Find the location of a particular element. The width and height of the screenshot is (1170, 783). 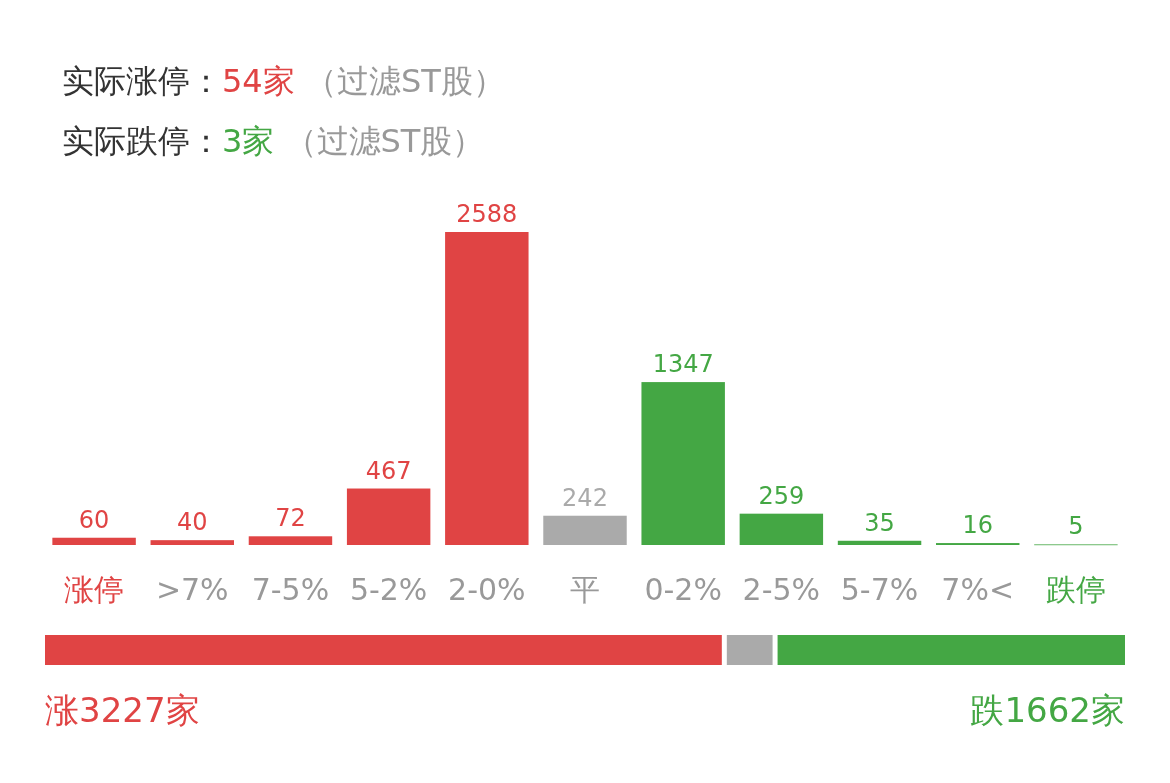

x-tick-label: 2-0% is located at coordinates (487, 589).